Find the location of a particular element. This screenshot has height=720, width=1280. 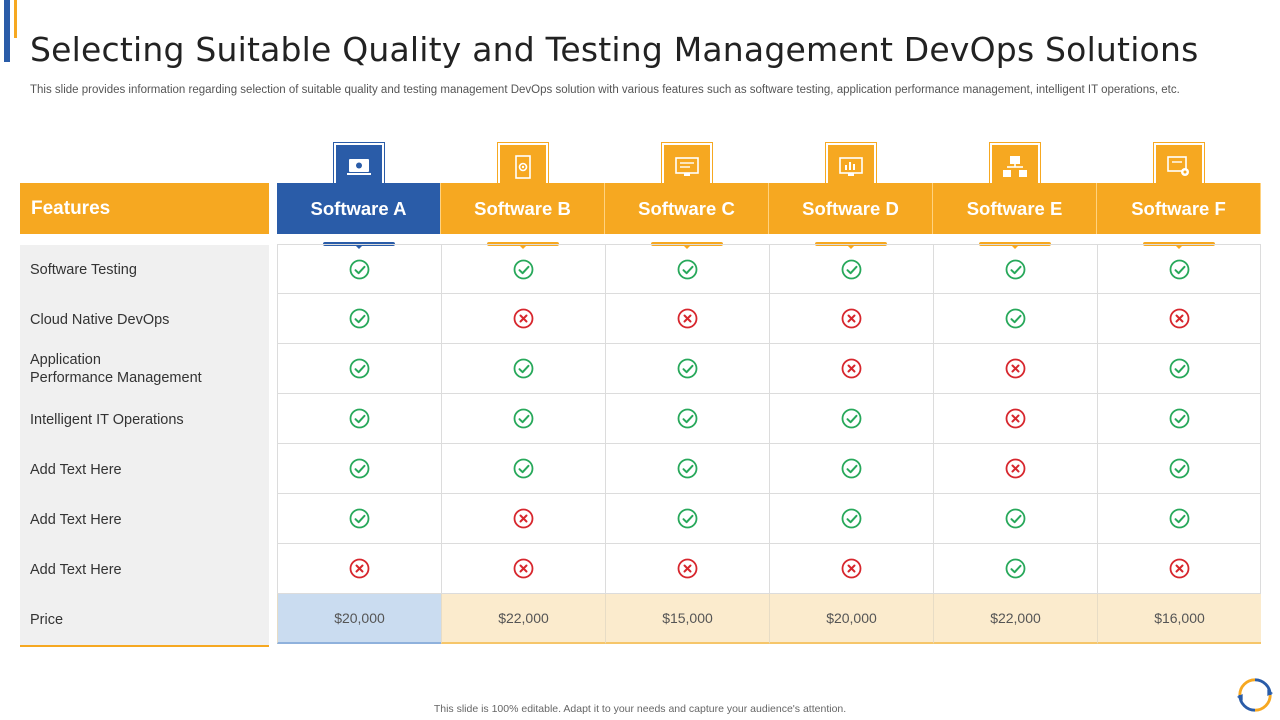

software-header: Software D is located at coordinates (851, 208).